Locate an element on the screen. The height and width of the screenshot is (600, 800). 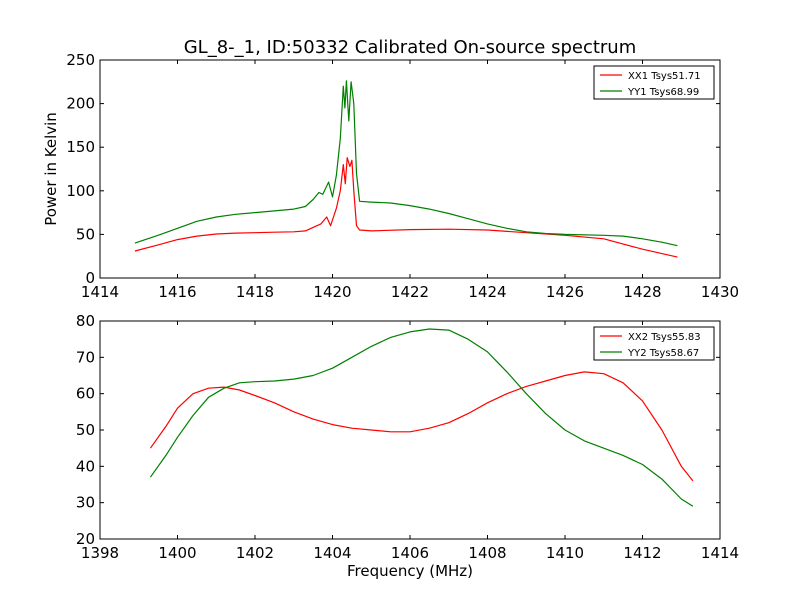
x-tick-label: 1416 is located at coordinates (177, 292).